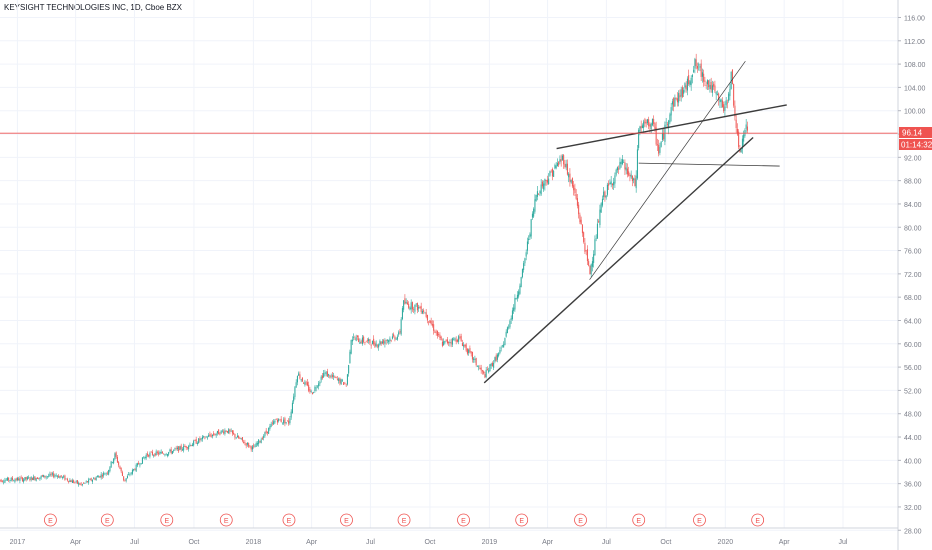 The image size is (932, 550). I want to click on symbol-name: KEYSIGHT TECHNOLOGIES INC, so click(65, 7).